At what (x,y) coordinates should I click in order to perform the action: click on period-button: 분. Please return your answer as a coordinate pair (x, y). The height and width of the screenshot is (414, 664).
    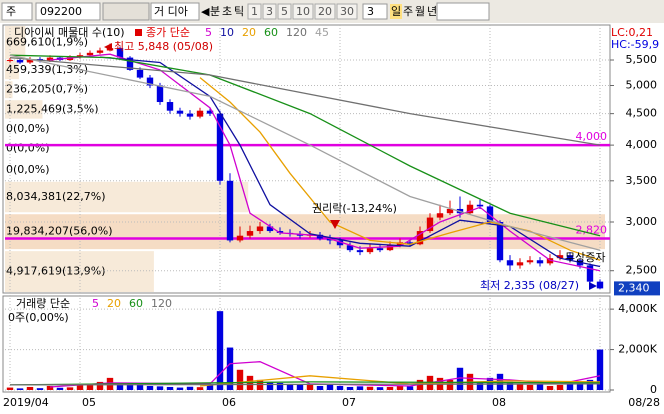
    Looking at the image, I should click on (215, 11).